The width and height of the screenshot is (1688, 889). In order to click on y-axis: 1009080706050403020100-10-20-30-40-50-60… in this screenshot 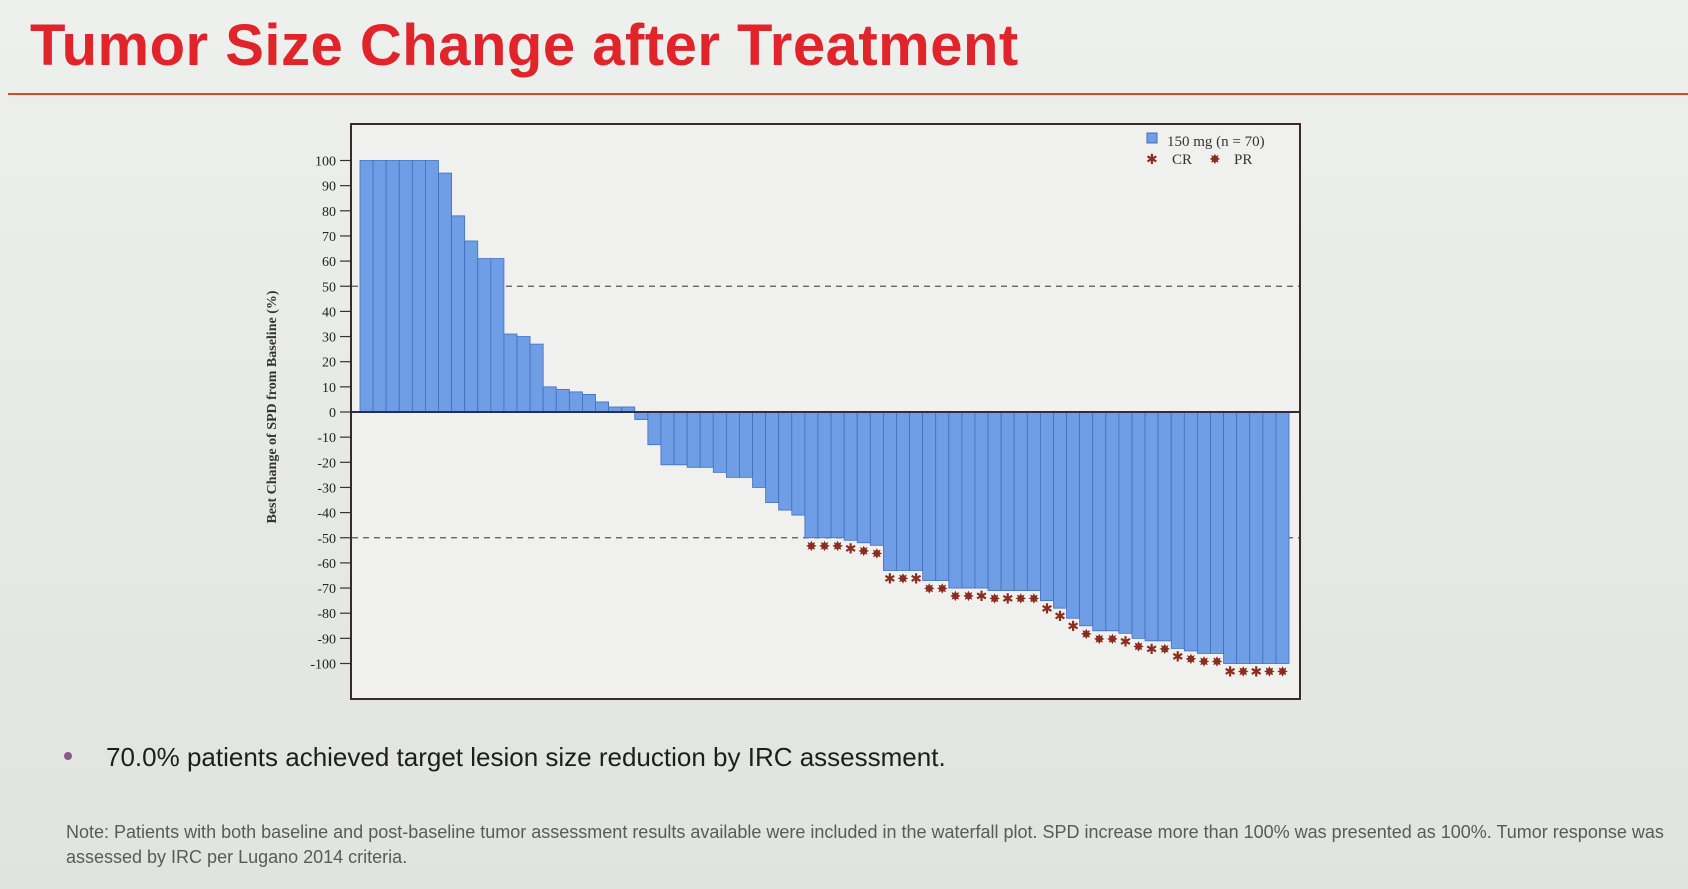, I will do `click(330, 414)`.